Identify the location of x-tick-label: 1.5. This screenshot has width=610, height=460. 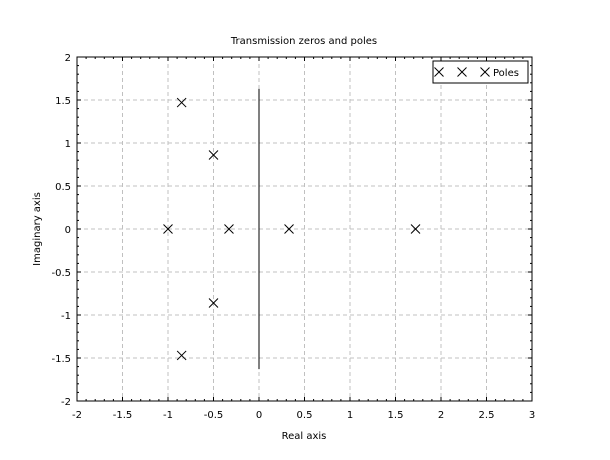
(396, 415).